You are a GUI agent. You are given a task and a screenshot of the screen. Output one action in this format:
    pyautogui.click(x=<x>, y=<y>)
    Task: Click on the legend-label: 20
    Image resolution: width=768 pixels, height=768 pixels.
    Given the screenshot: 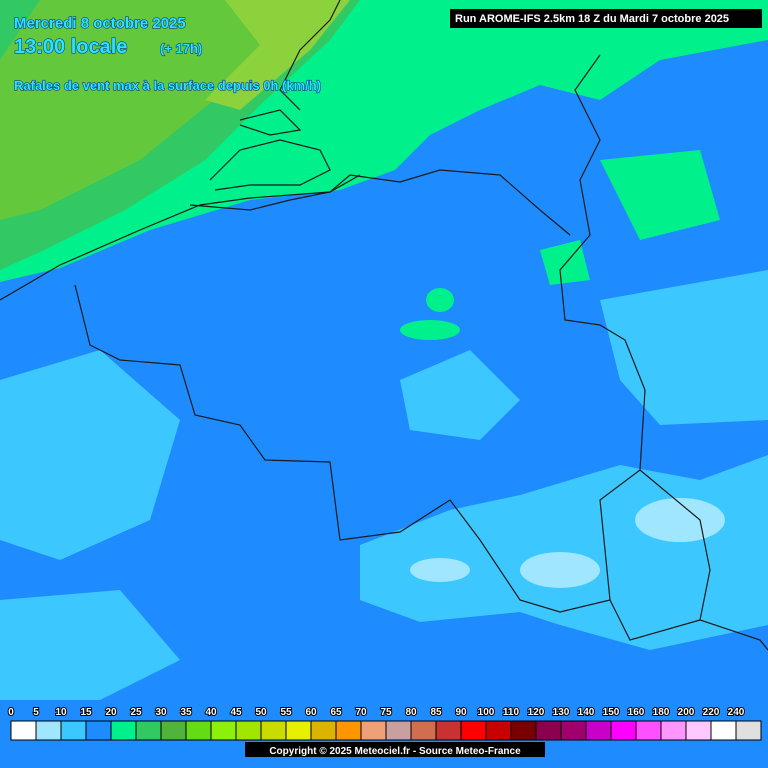 What is the action you would take?
    pyautogui.click(x=111, y=712)
    